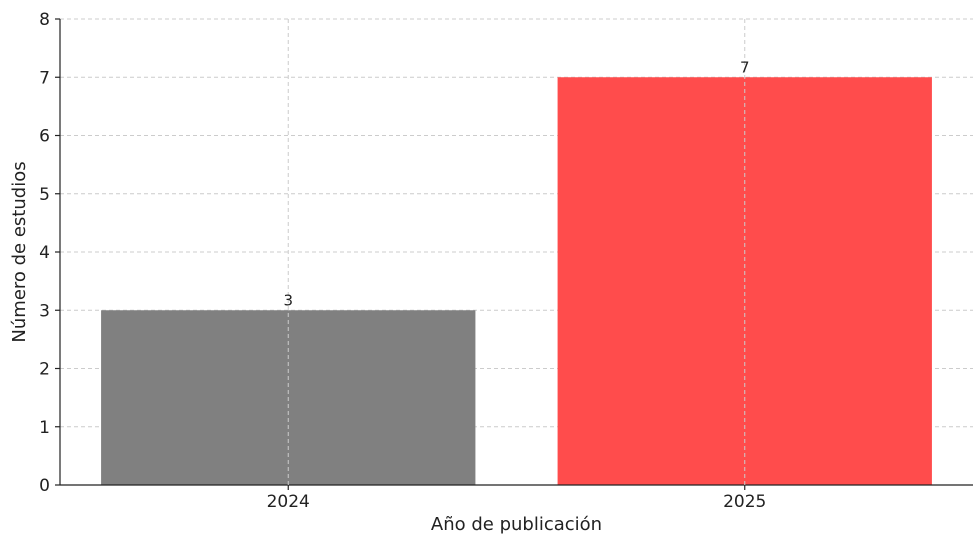 The width and height of the screenshot is (976, 536). I want to click on y-tick-label: 4, so click(44, 253).